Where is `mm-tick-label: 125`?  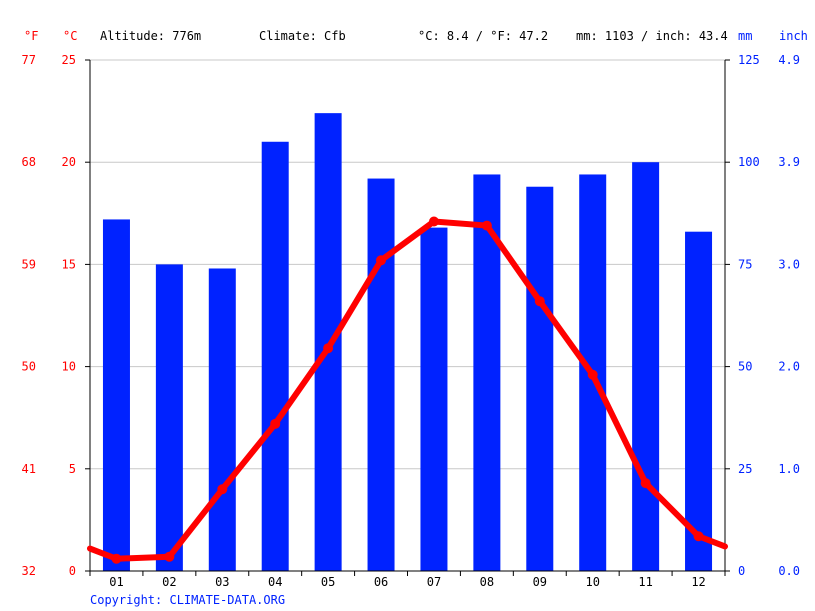
mm-tick-label: 125 is located at coordinates (749, 60).